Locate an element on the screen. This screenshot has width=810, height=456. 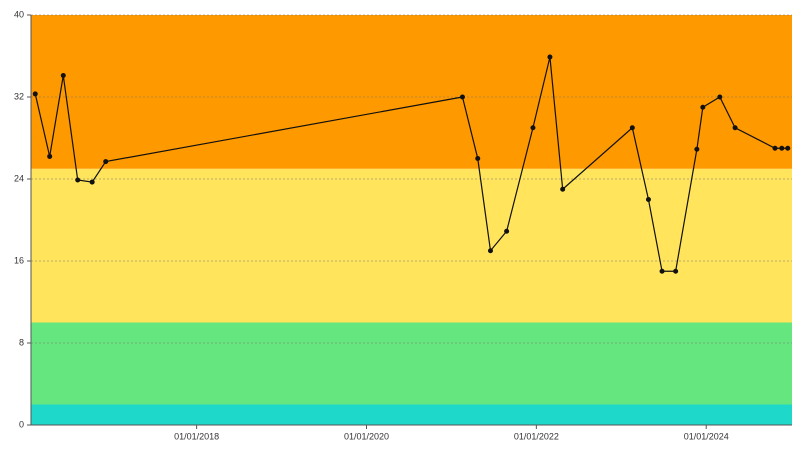
x-tick-label: 01/01/2024 is located at coordinates (706, 436).